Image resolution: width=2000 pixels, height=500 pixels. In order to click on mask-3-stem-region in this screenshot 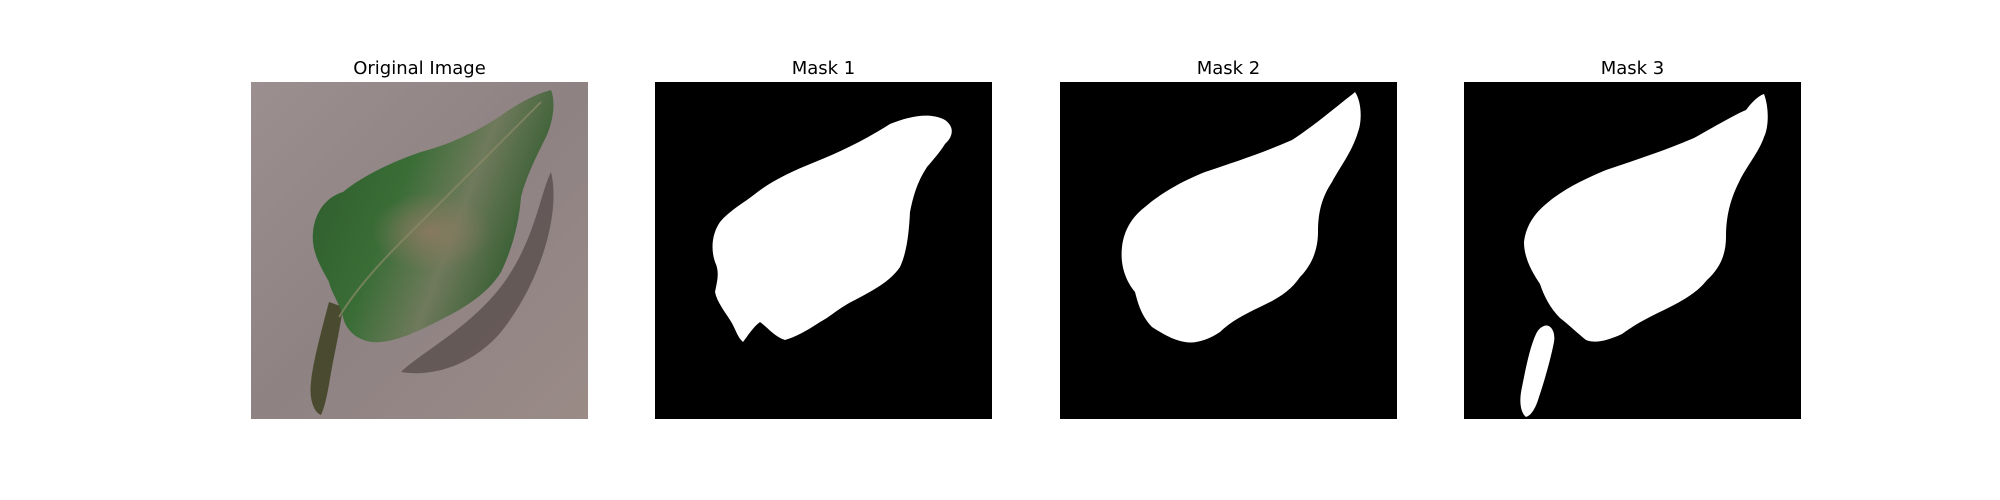, I will do `click(1537, 371)`.